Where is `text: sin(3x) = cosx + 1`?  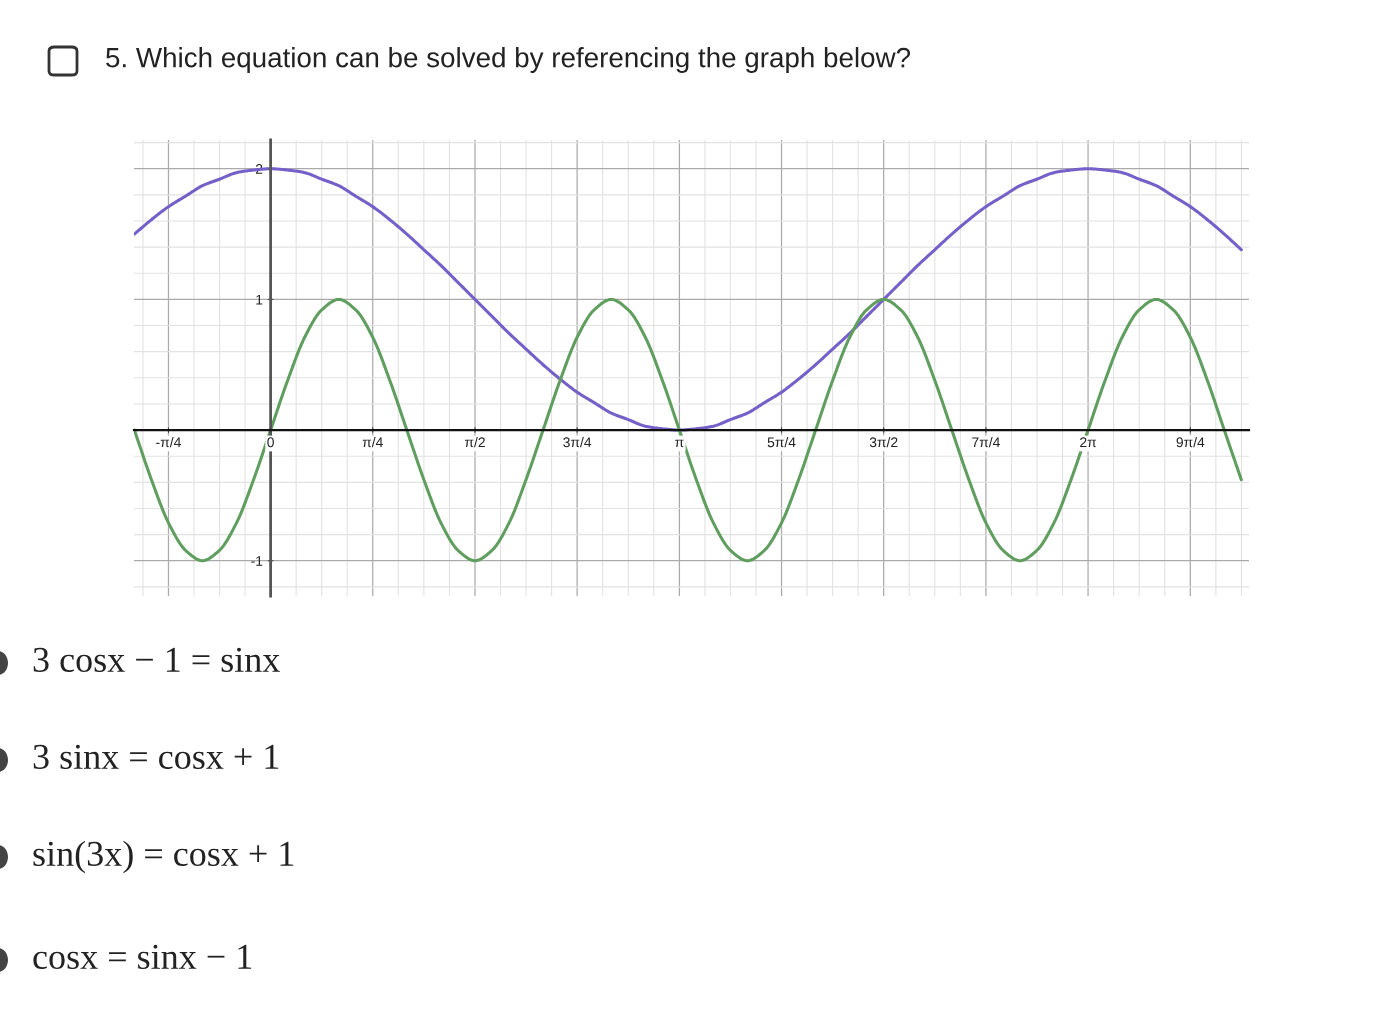
text: sin(3x) = cosx + 1 is located at coordinates (163, 857).